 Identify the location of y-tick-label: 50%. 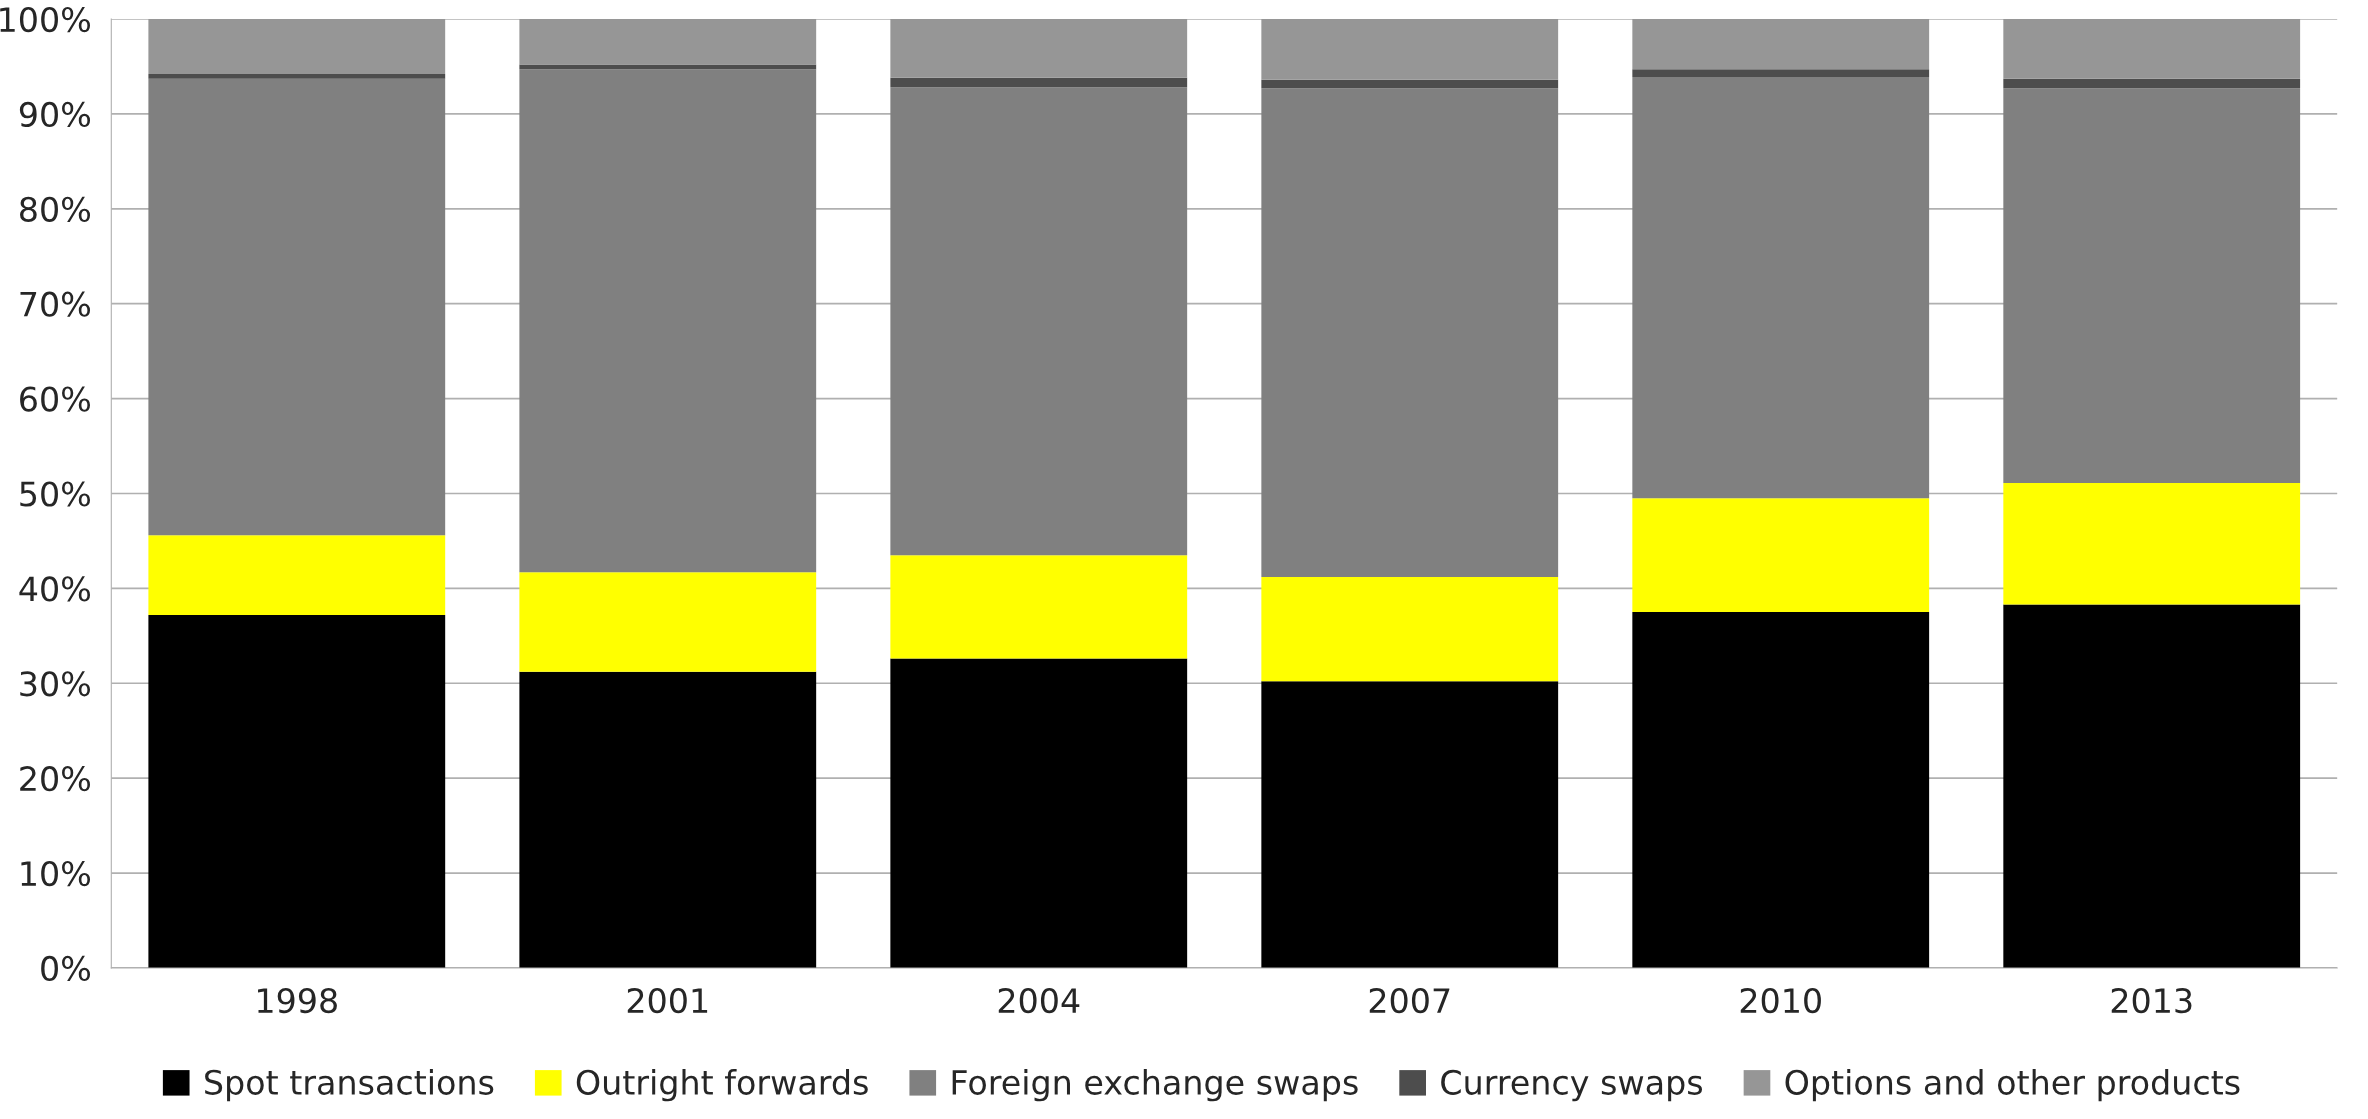
(55, 494).